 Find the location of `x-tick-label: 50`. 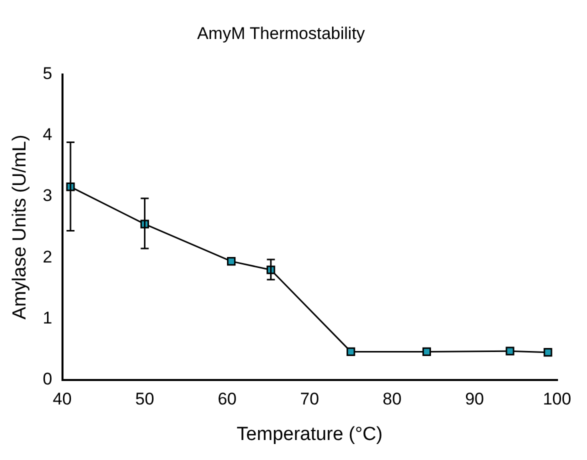

x-tick-label: 50 is located at coordinates (144, 399).